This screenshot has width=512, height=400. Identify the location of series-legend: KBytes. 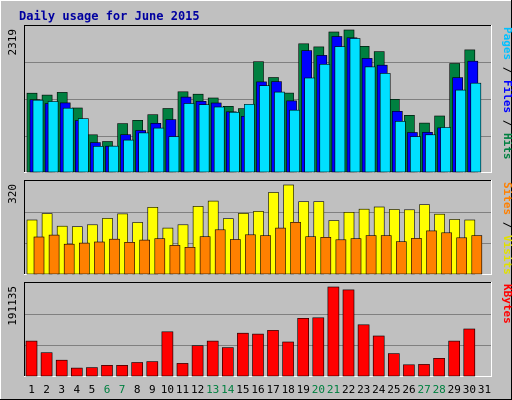
(506, 304).